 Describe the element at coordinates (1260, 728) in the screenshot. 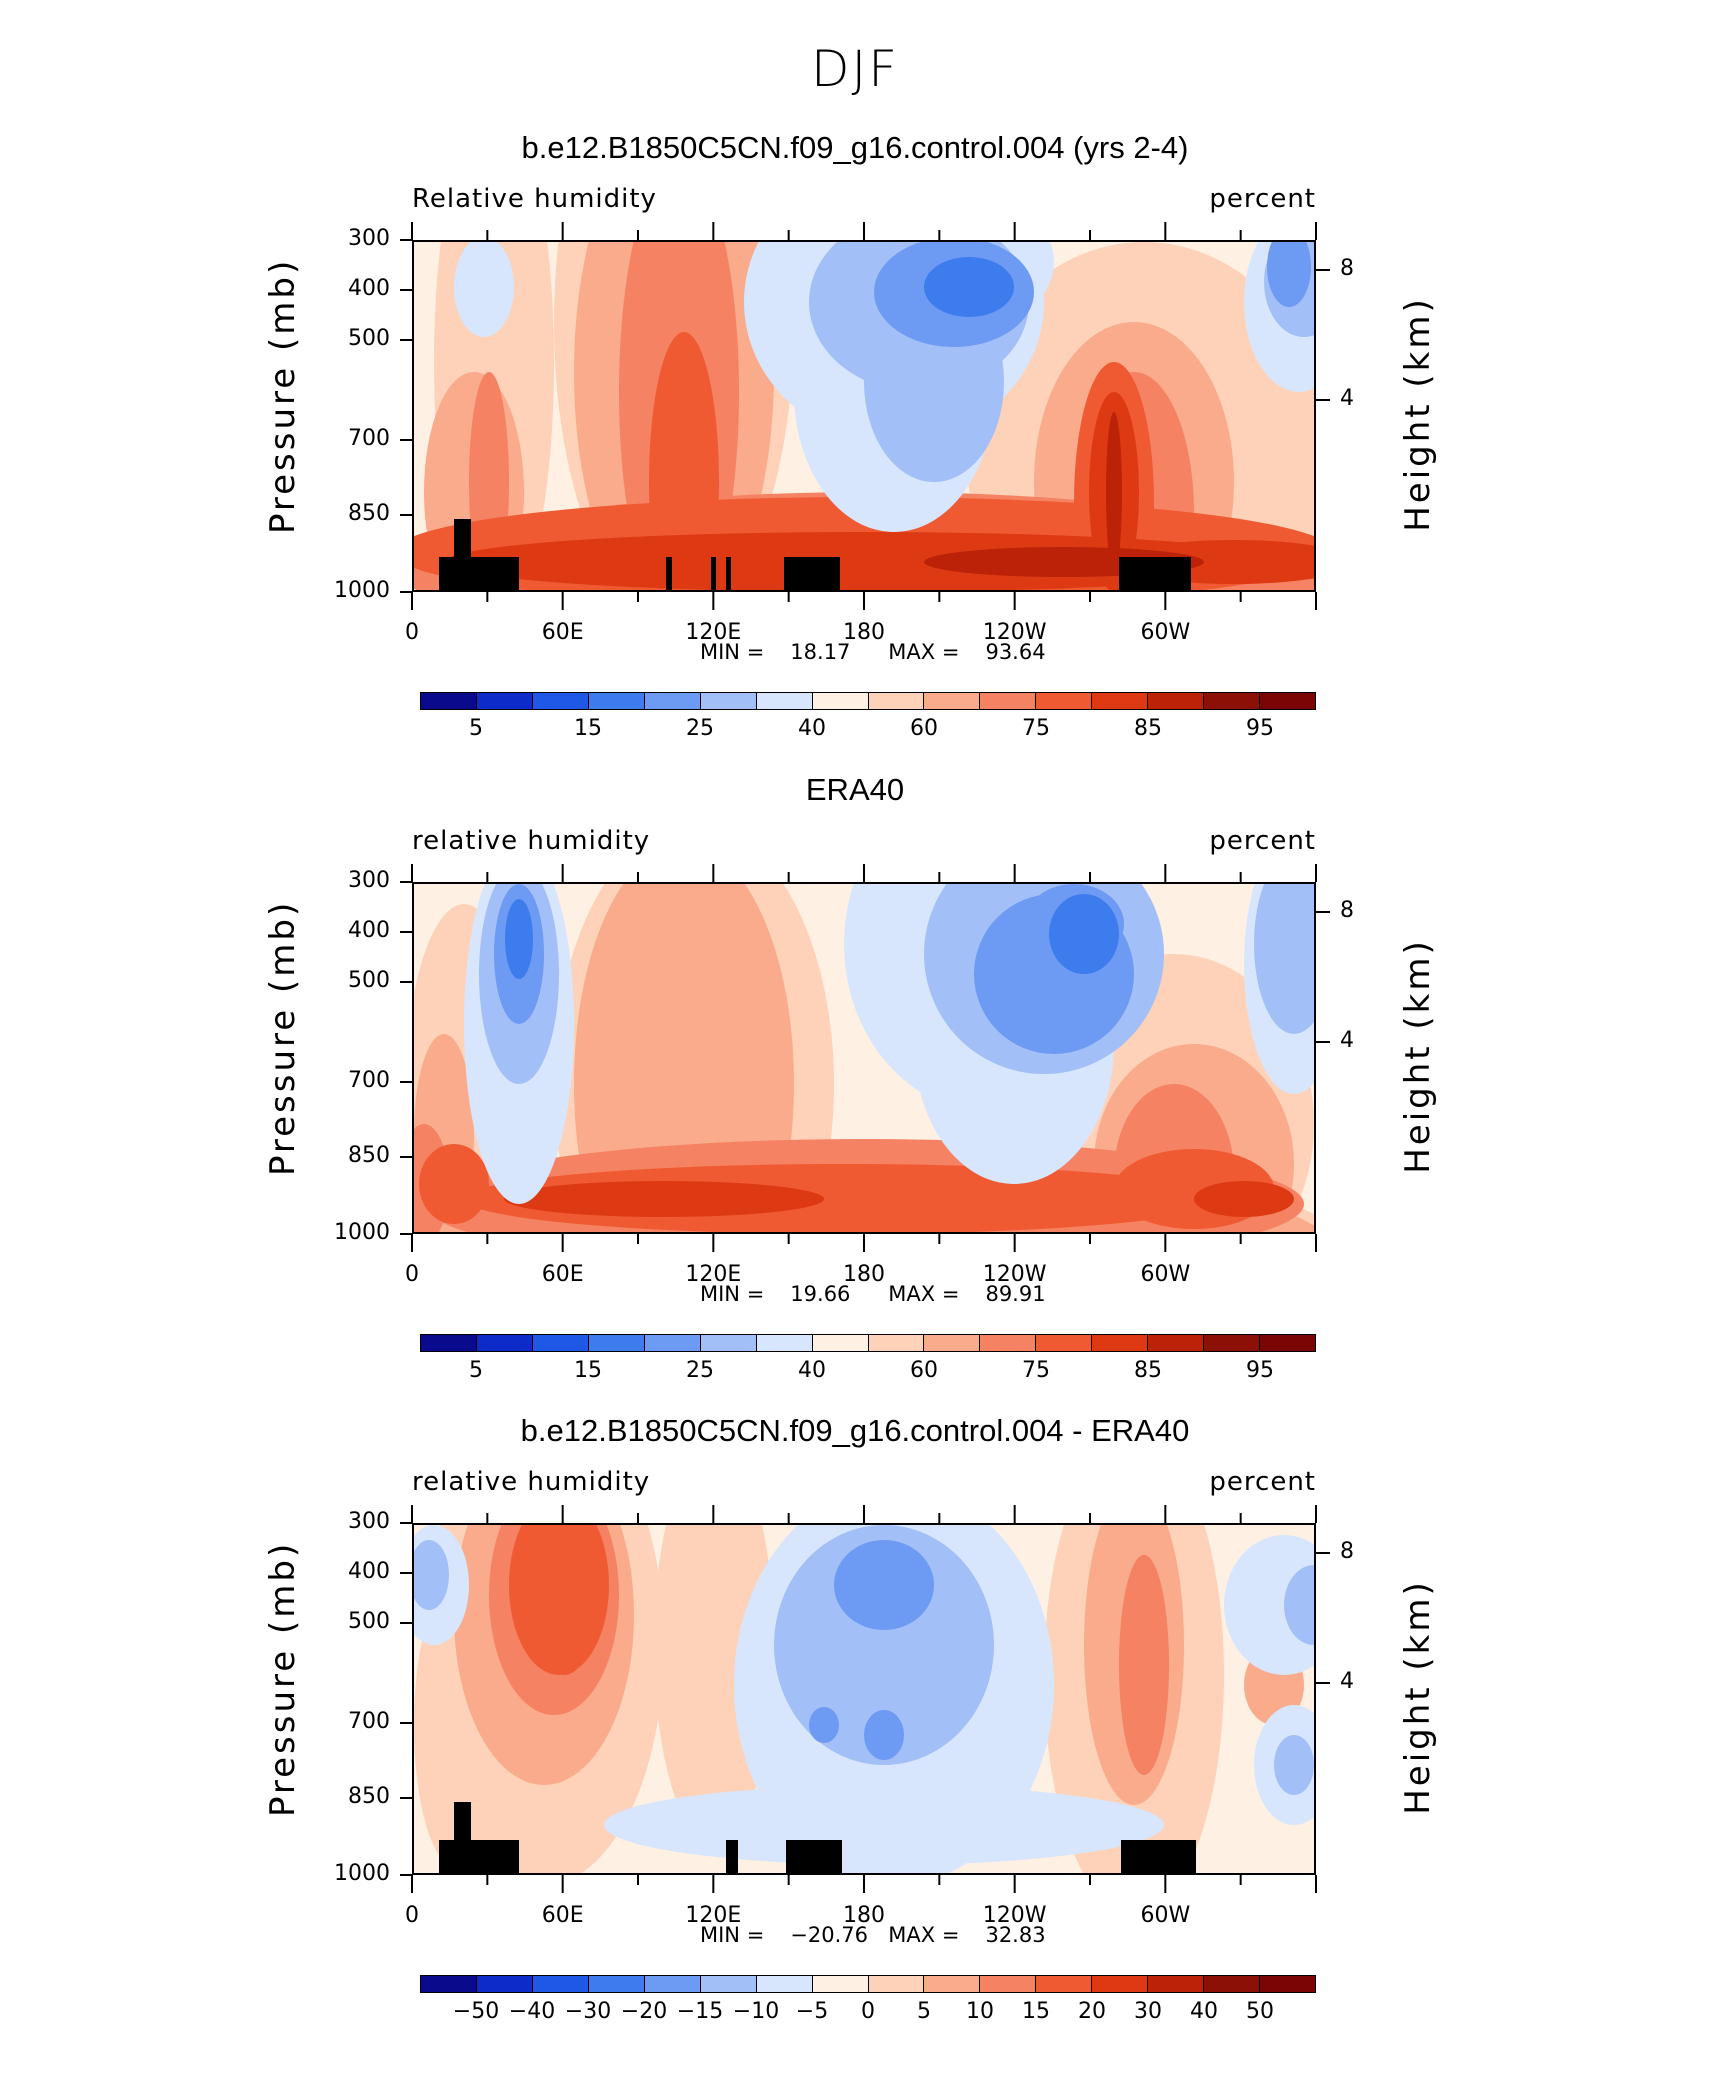

I see `colorbar-label: 95` at that location.